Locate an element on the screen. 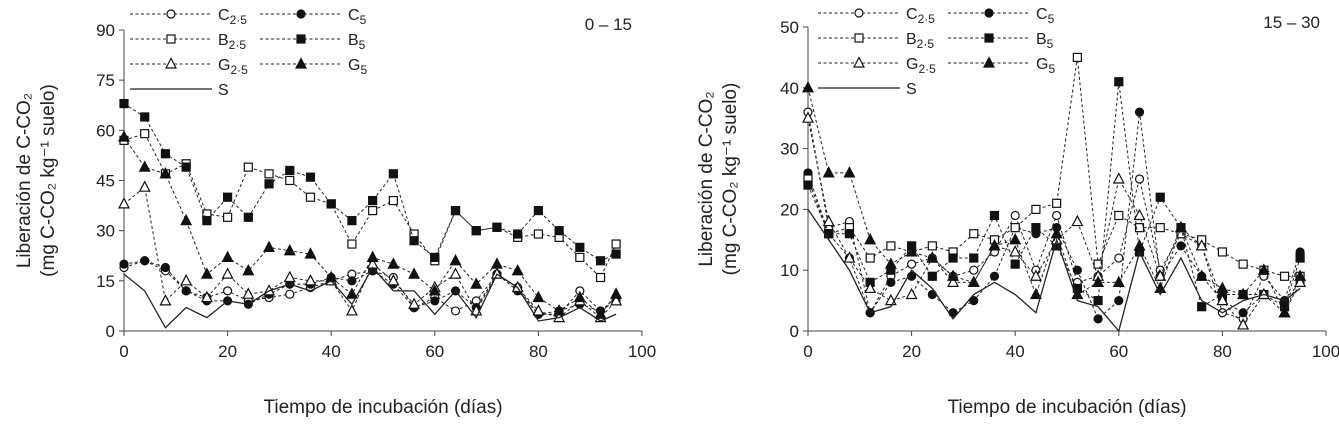 The image size is (1339, 431). x-tick-label: 60 is located at coordinates (434, 351).